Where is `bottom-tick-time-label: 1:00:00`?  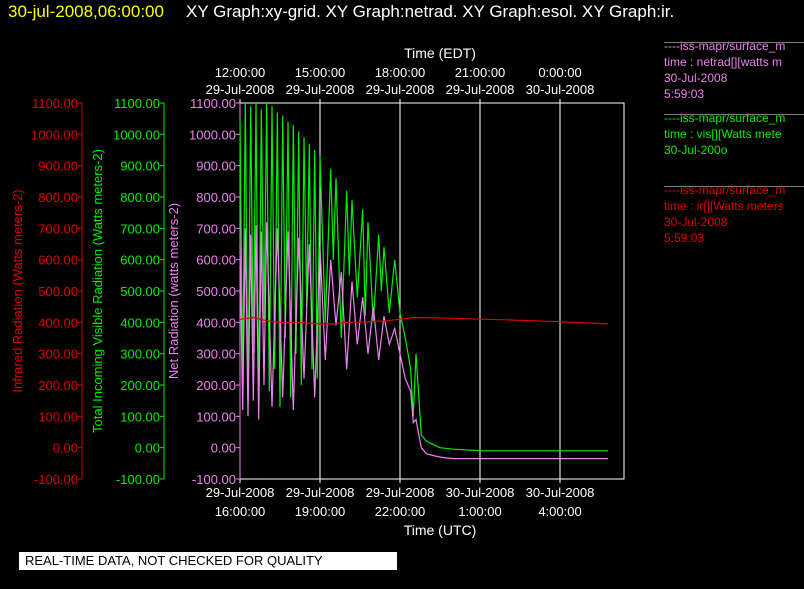
bottom-tick-time-label: 1:00:00 is located at coordinates (479, 511).